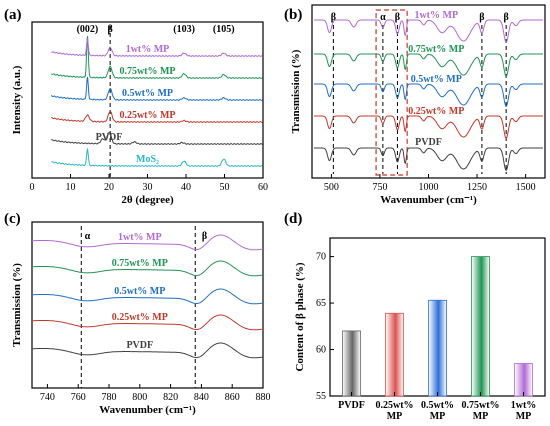  Describe the element at coordinates (201, 397) in the screenshot. I see `panel-c-xtick-label: 840` at that location.